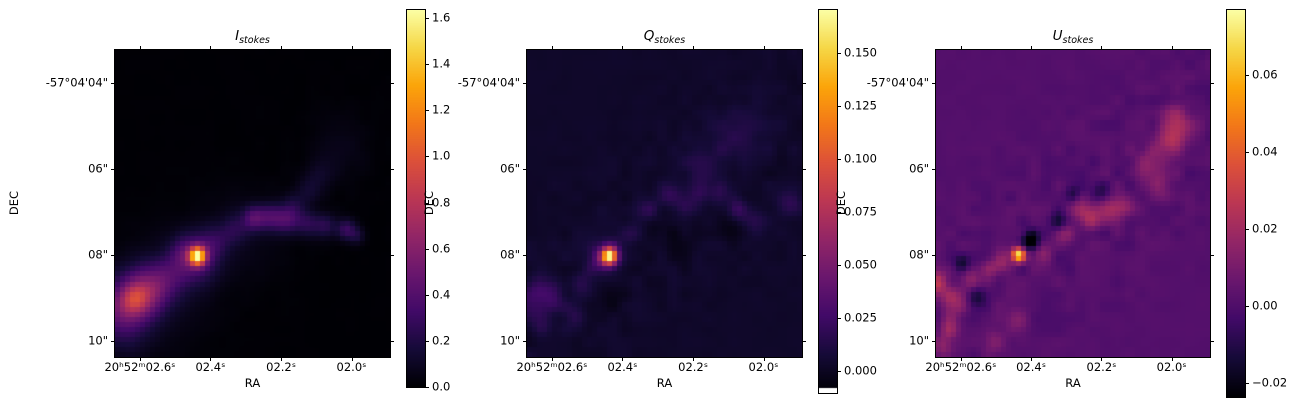 The height and width of the screenshot is (413, 1307). Describe the element at coordinates (649, 36) in the screenshot. I see `title-main: Q` at that location.